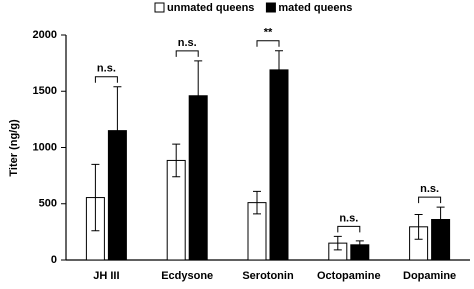  What do you see at coordinates (429, 276) in the screenshot?
I see `x-tick-label: Dopamine` at bounding box center [429, 276].